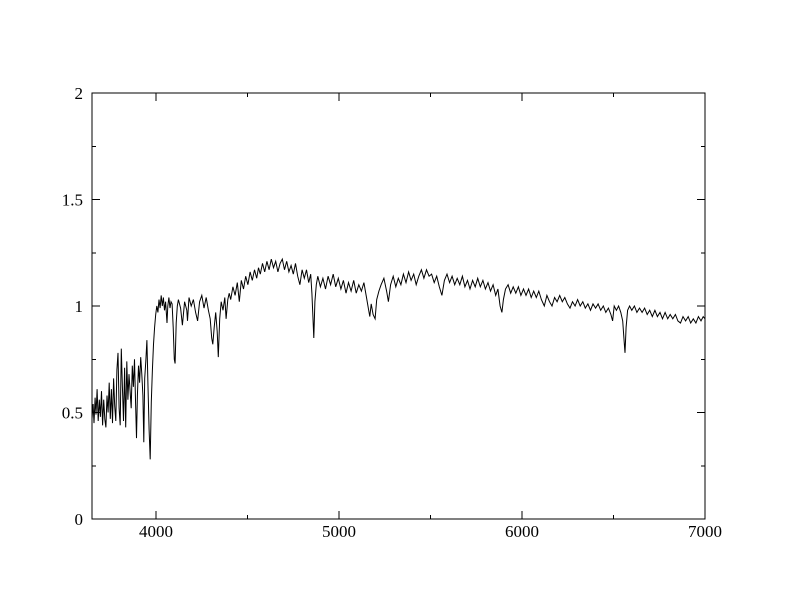  I want to click on y-axis-tick-label: 1, so click(79, 306).